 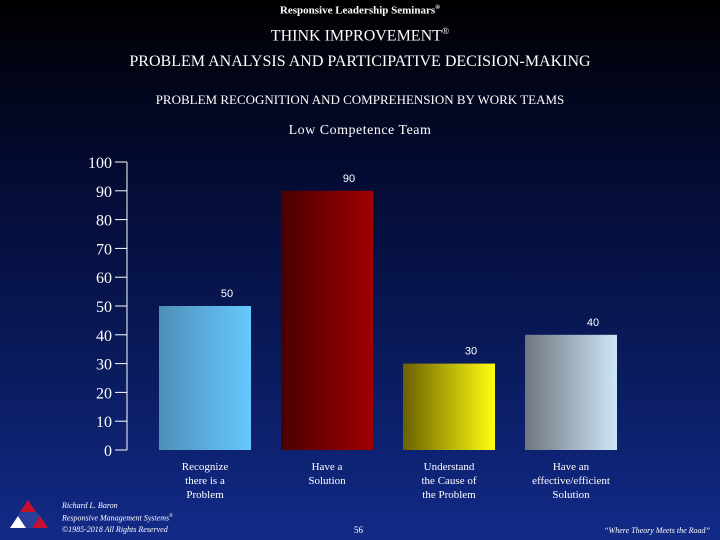 What do you see at coordinates (100, 163) in the screenshot?
I see `y-tick-label: 100` at bounding box center [100, 163].